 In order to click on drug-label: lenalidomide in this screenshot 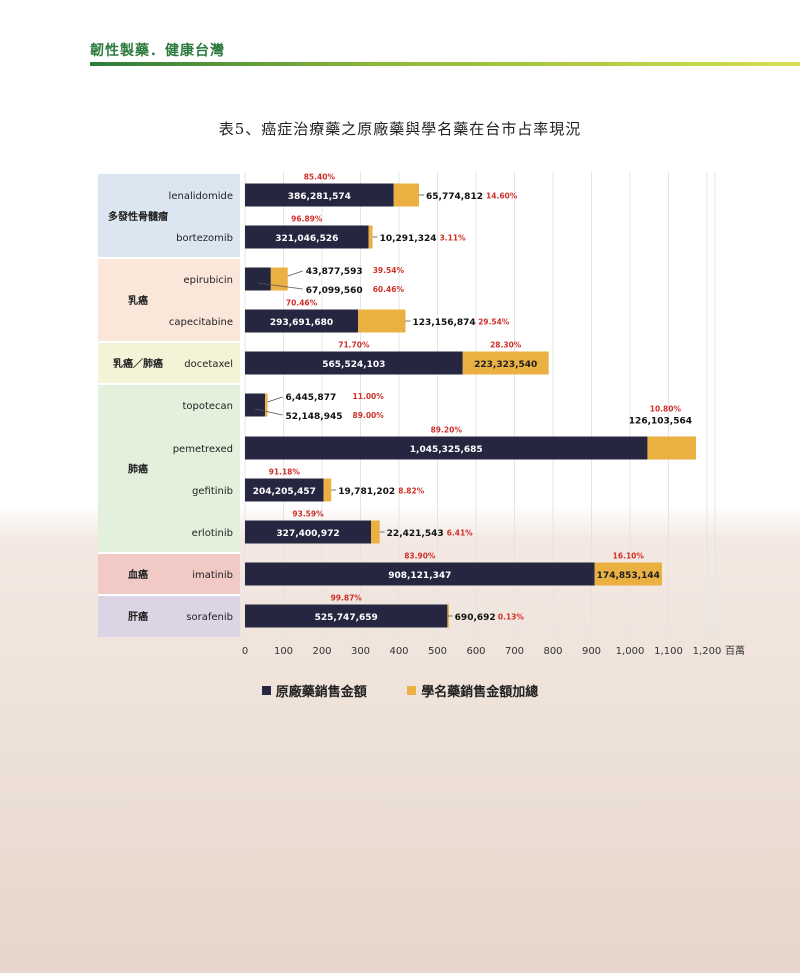, I will do `click(201, 196)`.